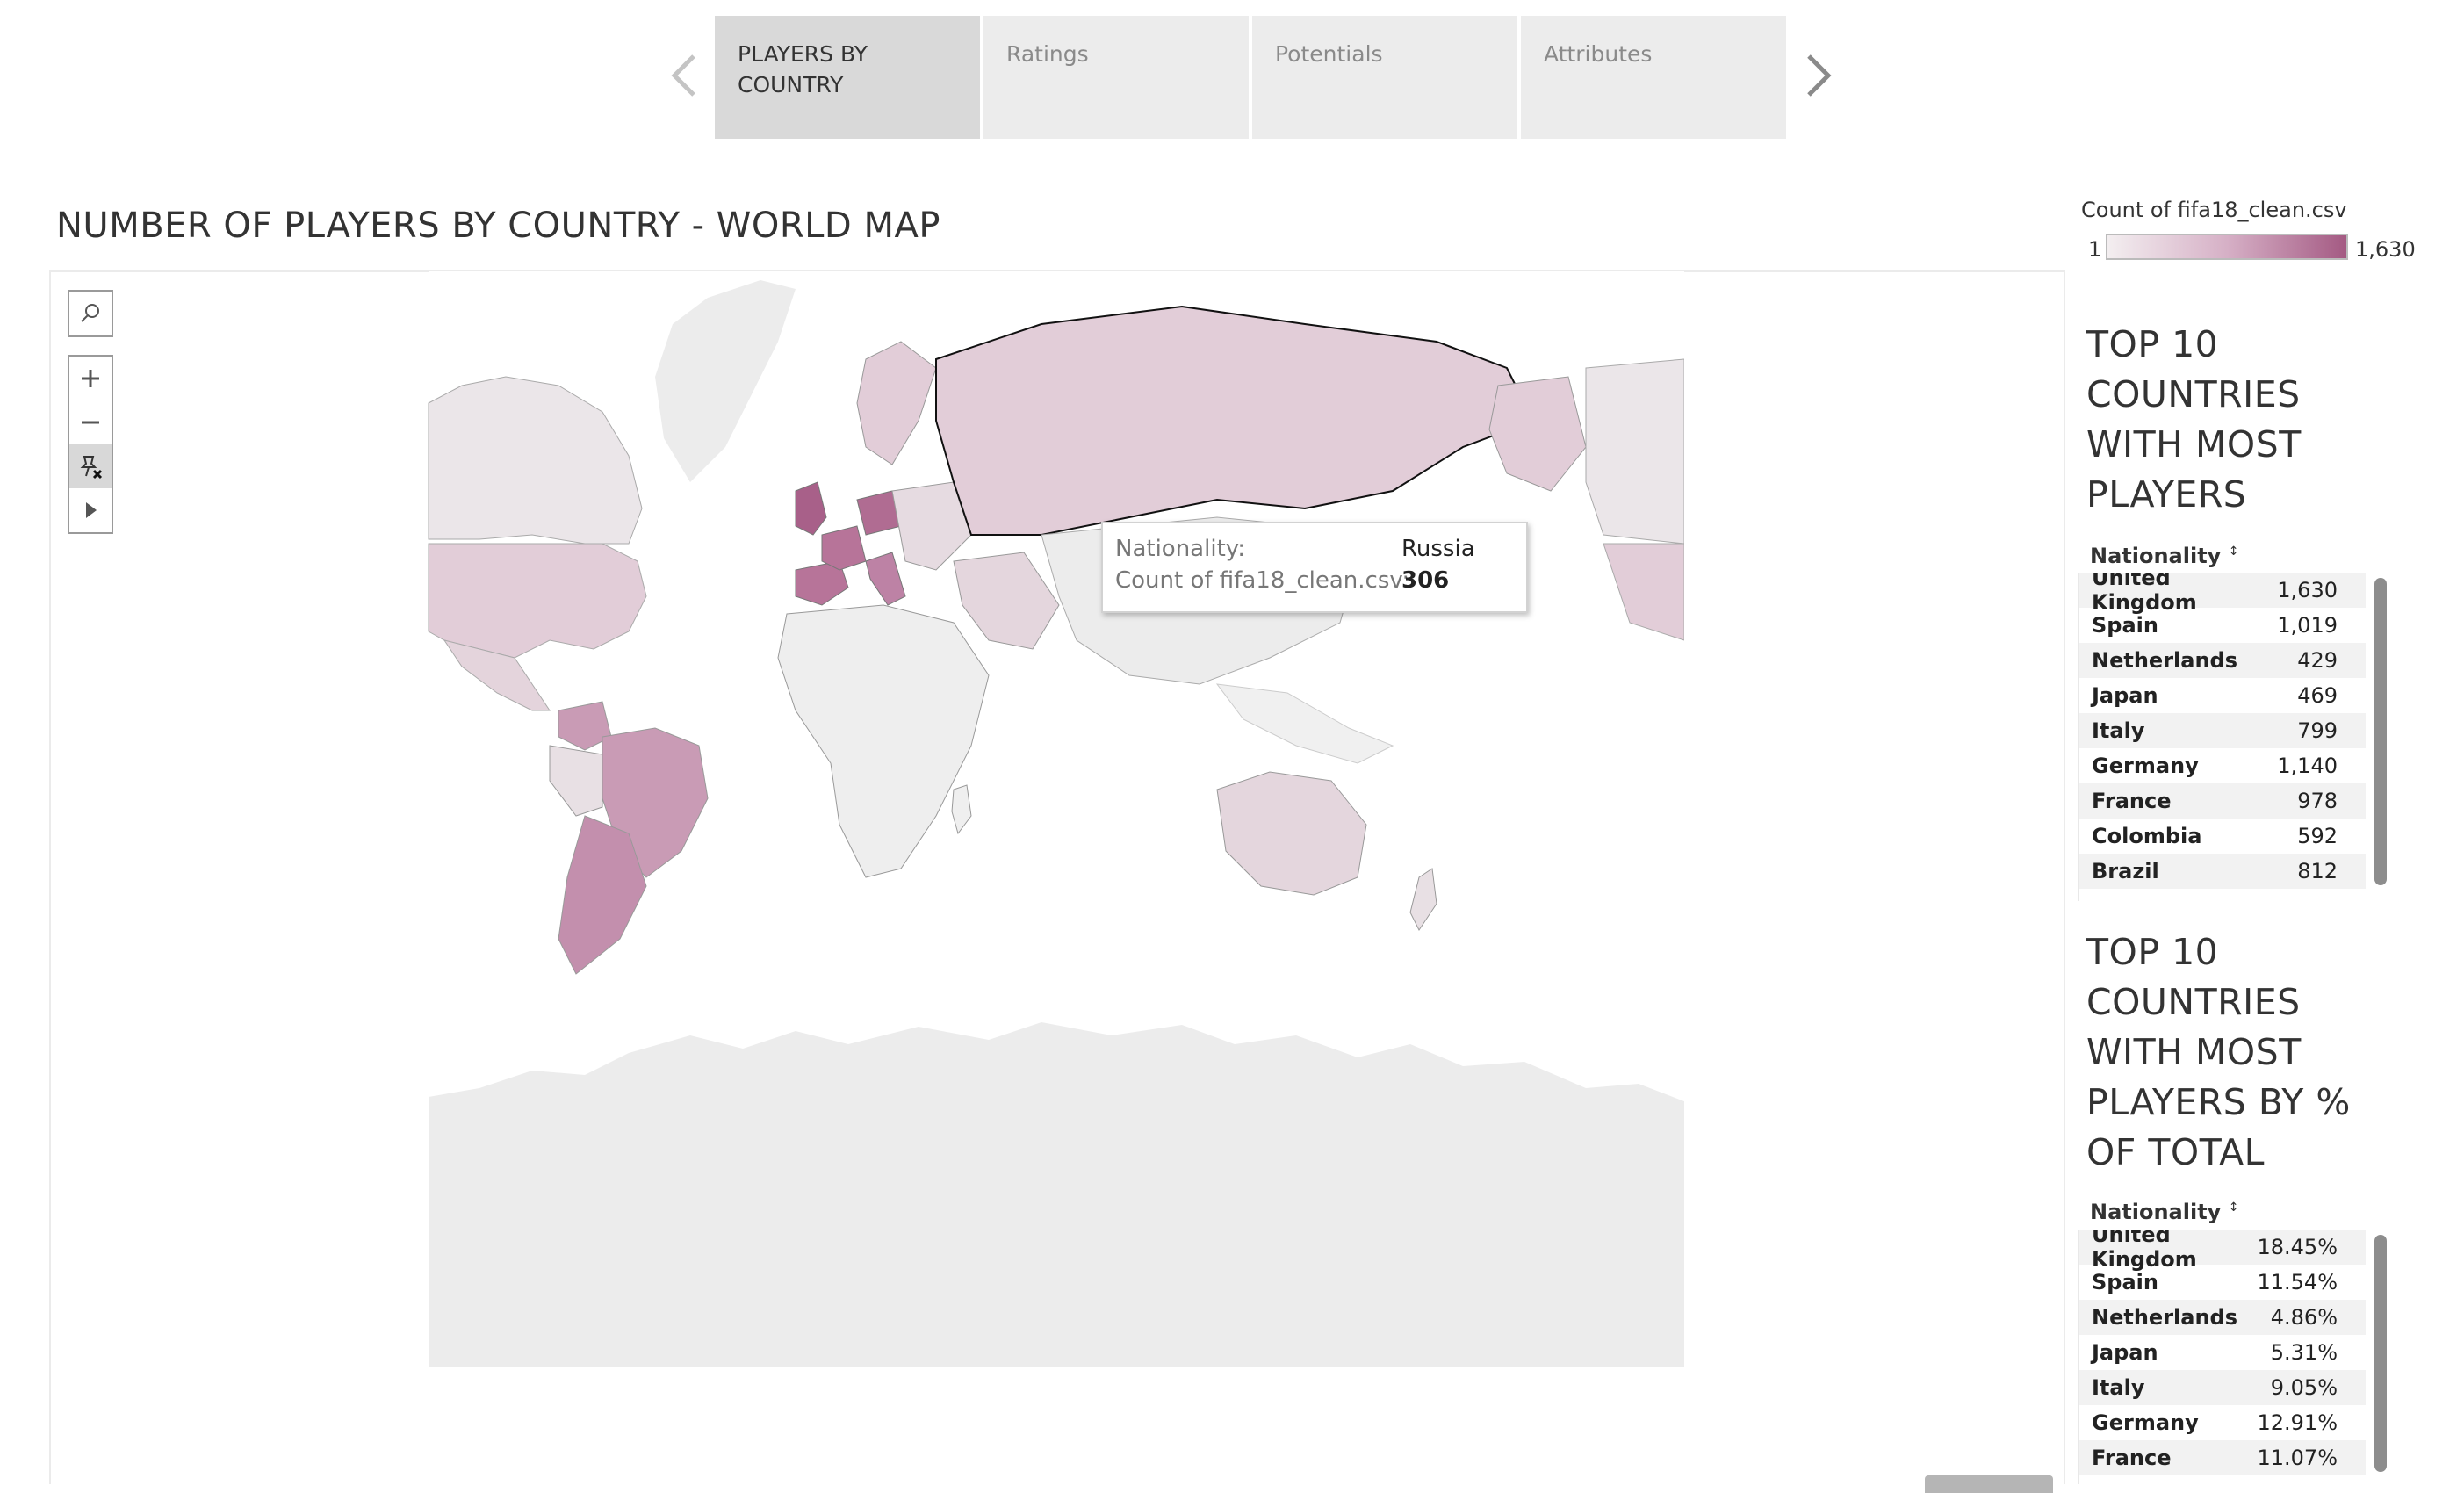 The height and width of the screenshot is (1493, 2464). What do you see at coordinates (90, 466) in the screenshot?
I see `reset-map-button` at bounding box center [90, 466].